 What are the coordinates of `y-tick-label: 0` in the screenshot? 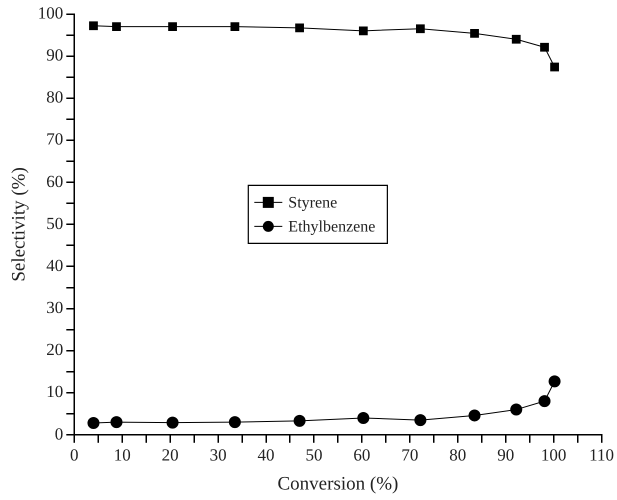 It's located at (59, 434).